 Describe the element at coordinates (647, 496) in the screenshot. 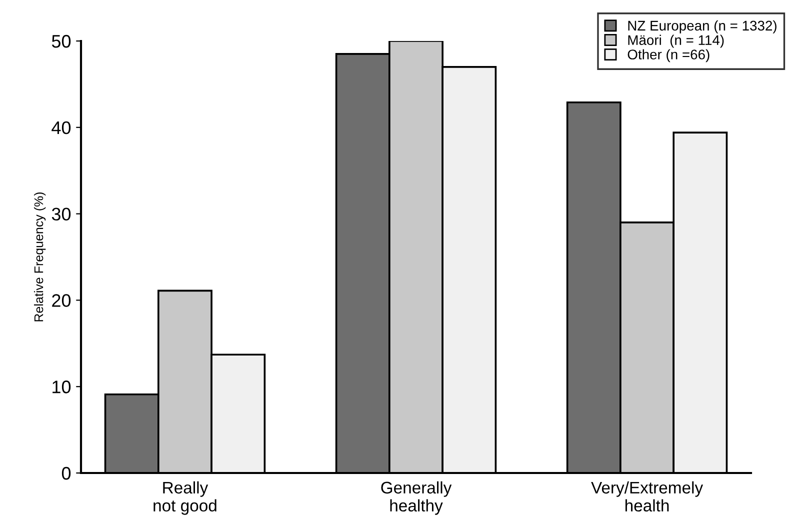

I see `x-tick-label: Very/Extremely health` at that location.